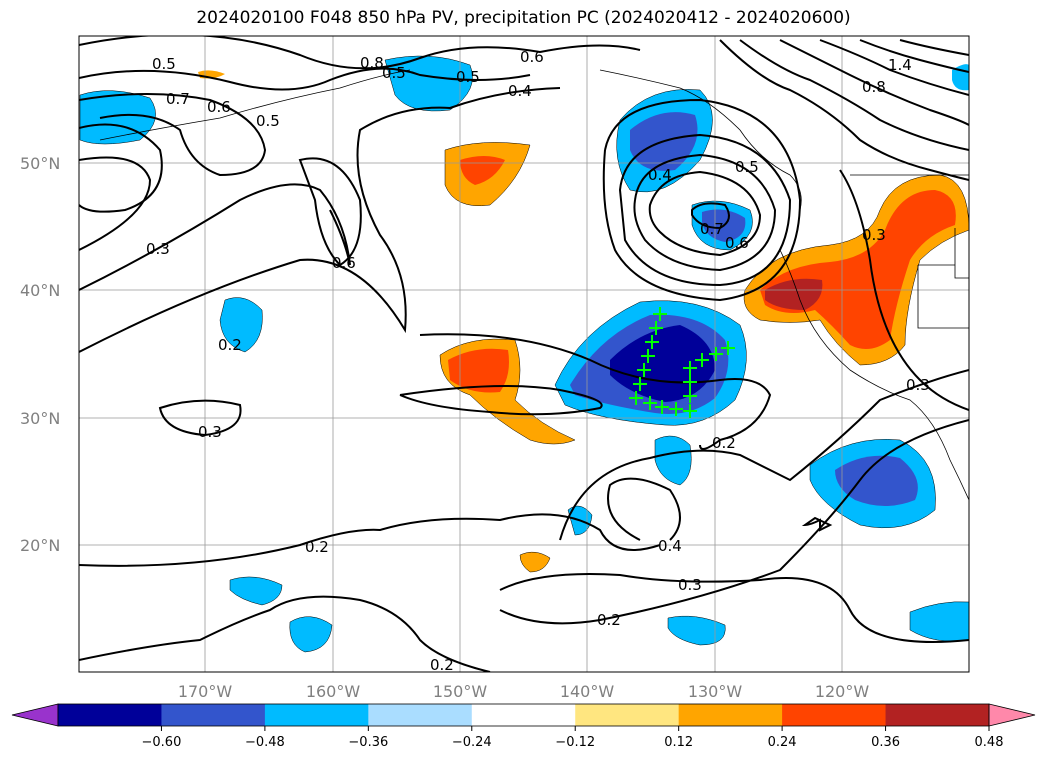 This screenshot has height=765, width=1047. Describe the element at coordinates (1012, 715) in the screenshot. I see `colorbar-extend-high` at that location.